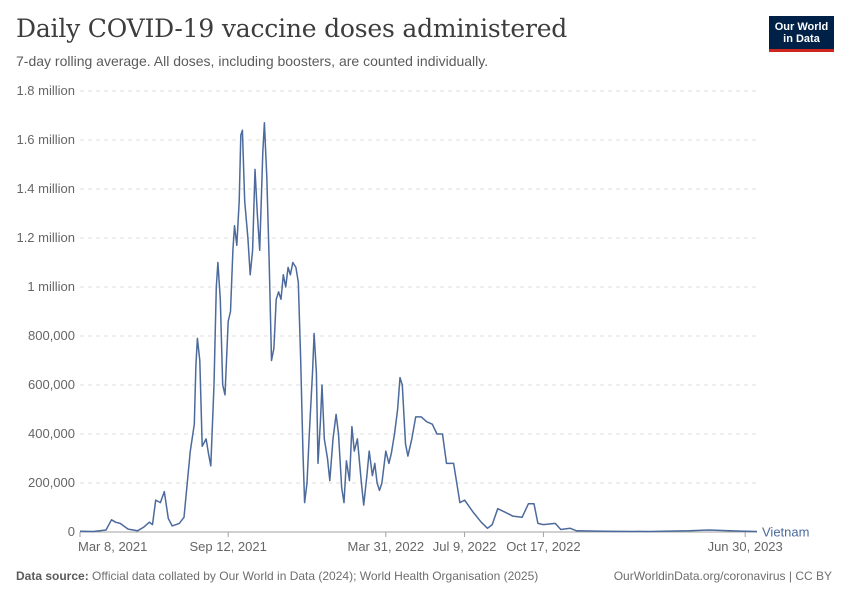 The width and height of the screenshot is (850, 600). What do you see at coordinates (465, 546) in the screenshot?
I see `x-tick-label: Jul 9, 2022` at bounding box center [465, 546].